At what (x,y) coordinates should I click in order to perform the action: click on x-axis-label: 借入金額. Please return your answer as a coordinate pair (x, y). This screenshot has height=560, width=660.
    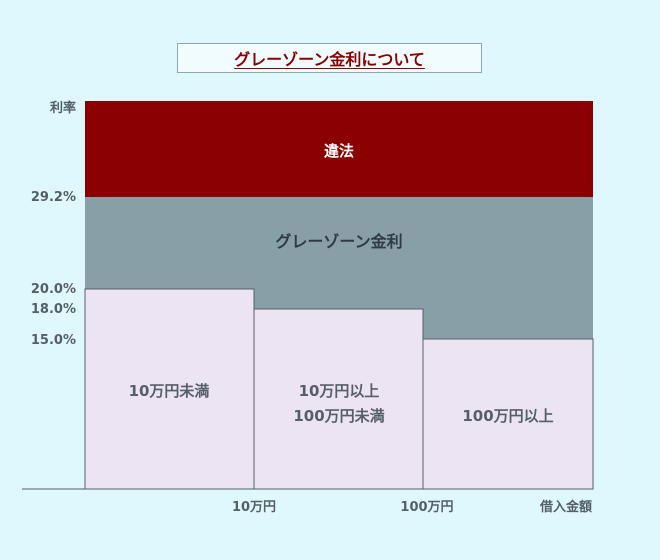
    Looking at the image, I should click on (565, 507).